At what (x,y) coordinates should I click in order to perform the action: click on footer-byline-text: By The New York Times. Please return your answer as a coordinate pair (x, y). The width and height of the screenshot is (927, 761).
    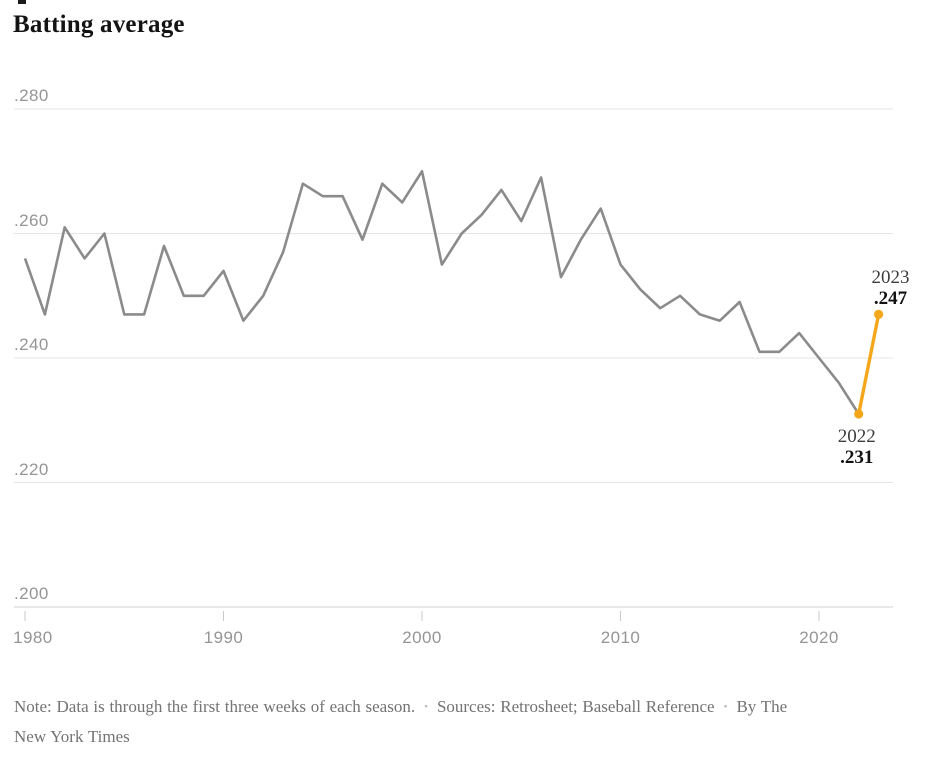
    Looking at the image, I should click on (401, 721).